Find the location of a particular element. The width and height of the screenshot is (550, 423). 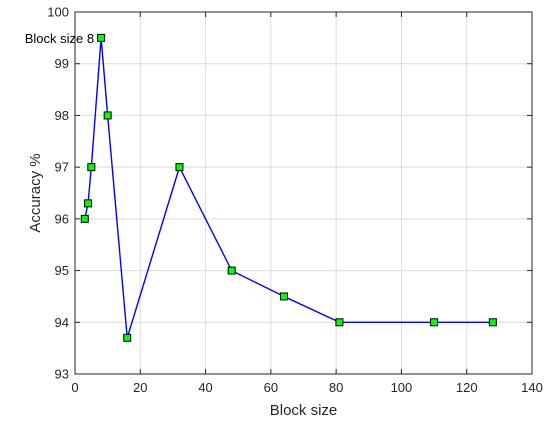

y-tick-label: 97 is located at coordinates (62, 167).